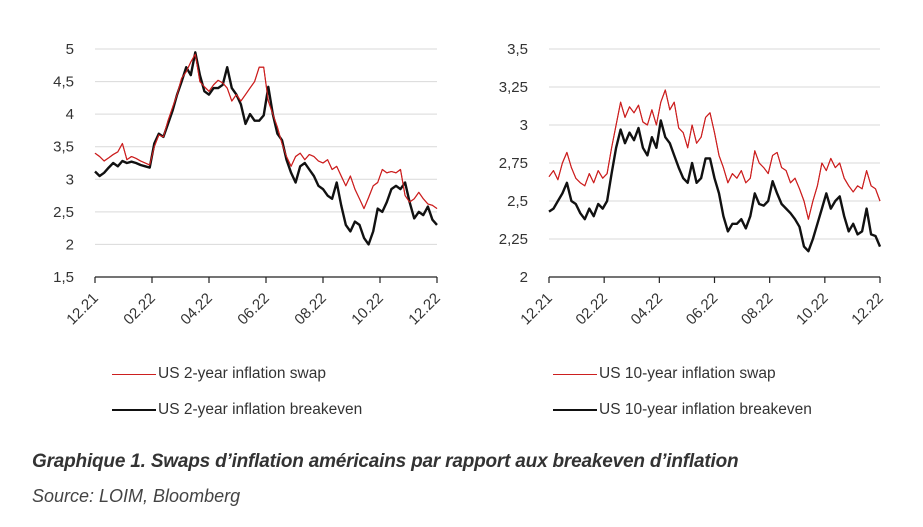 Image resolution: width=923 pixels, height=527 pixels. I want to click on y-tick-label: 4,5, so click(63, 82).